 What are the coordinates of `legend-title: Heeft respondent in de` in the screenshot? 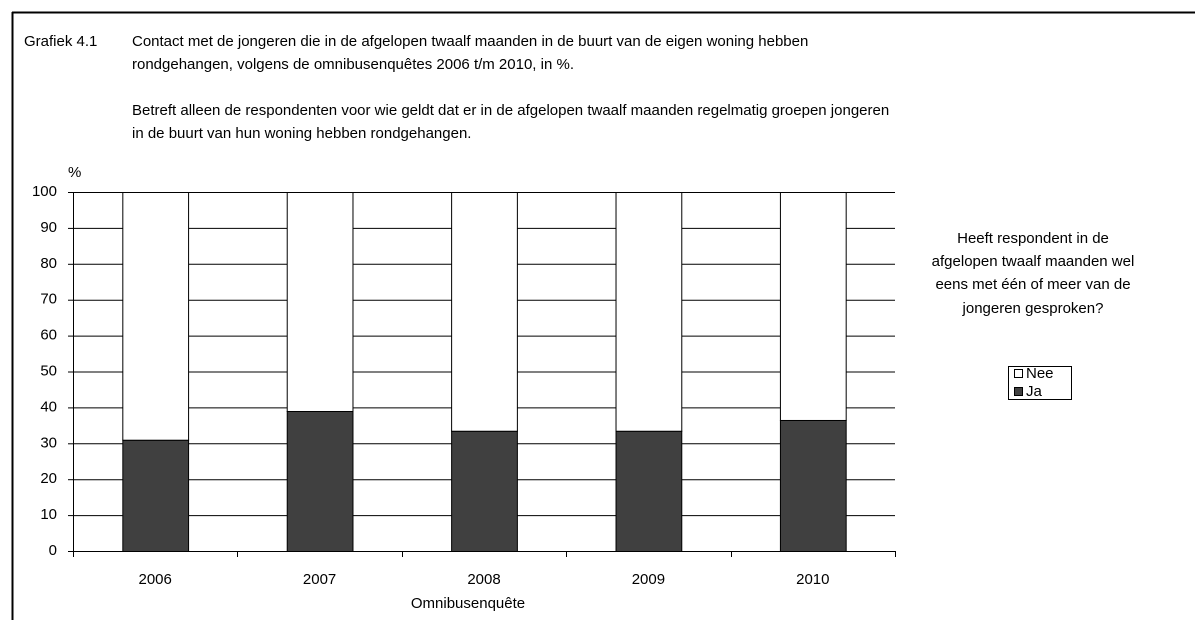 It's located at (1033, 238).